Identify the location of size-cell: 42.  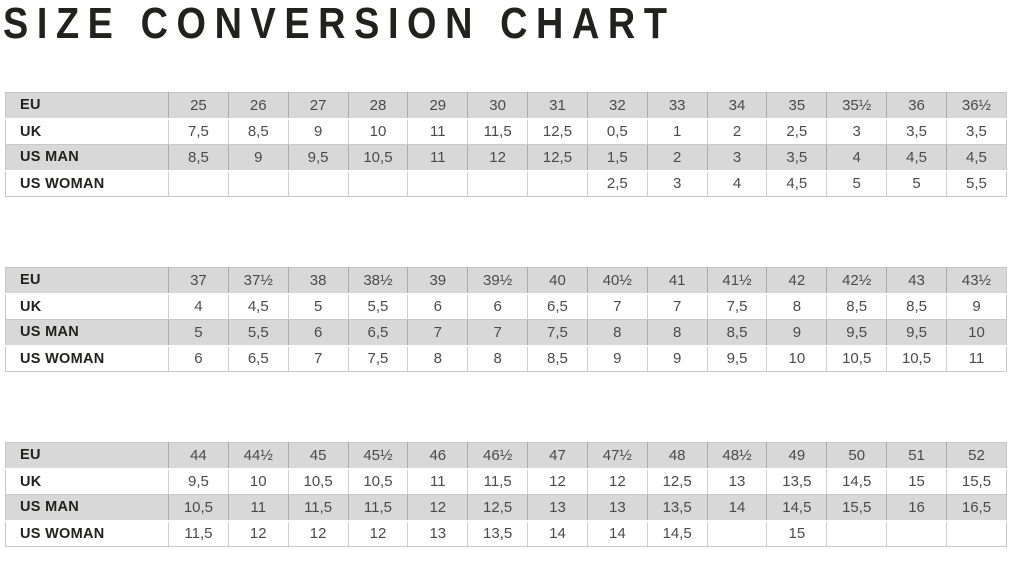
(796, 281).